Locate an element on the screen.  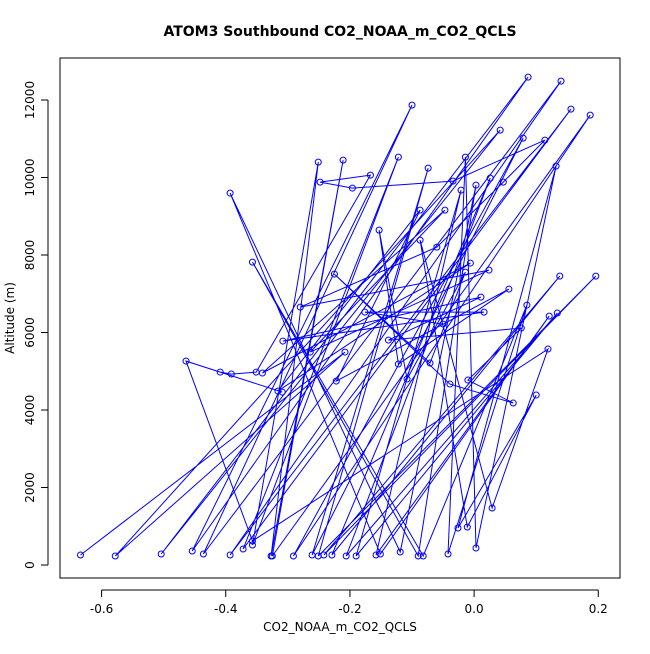
x-tick-label: 0.0 is located at coordinates (474, 609).